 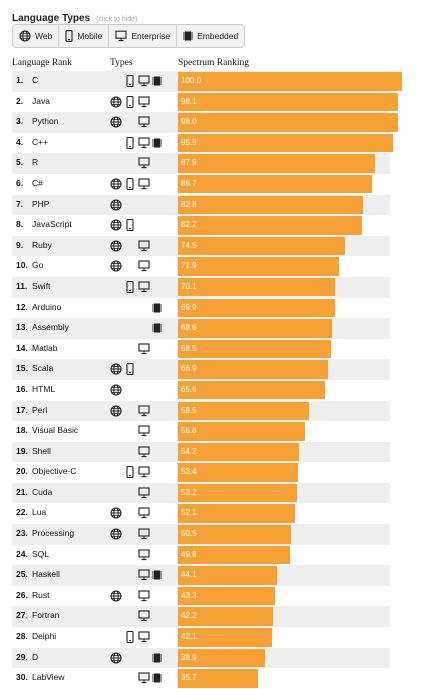 I want to click on rank-number: 9., so click(x=20, y=244).